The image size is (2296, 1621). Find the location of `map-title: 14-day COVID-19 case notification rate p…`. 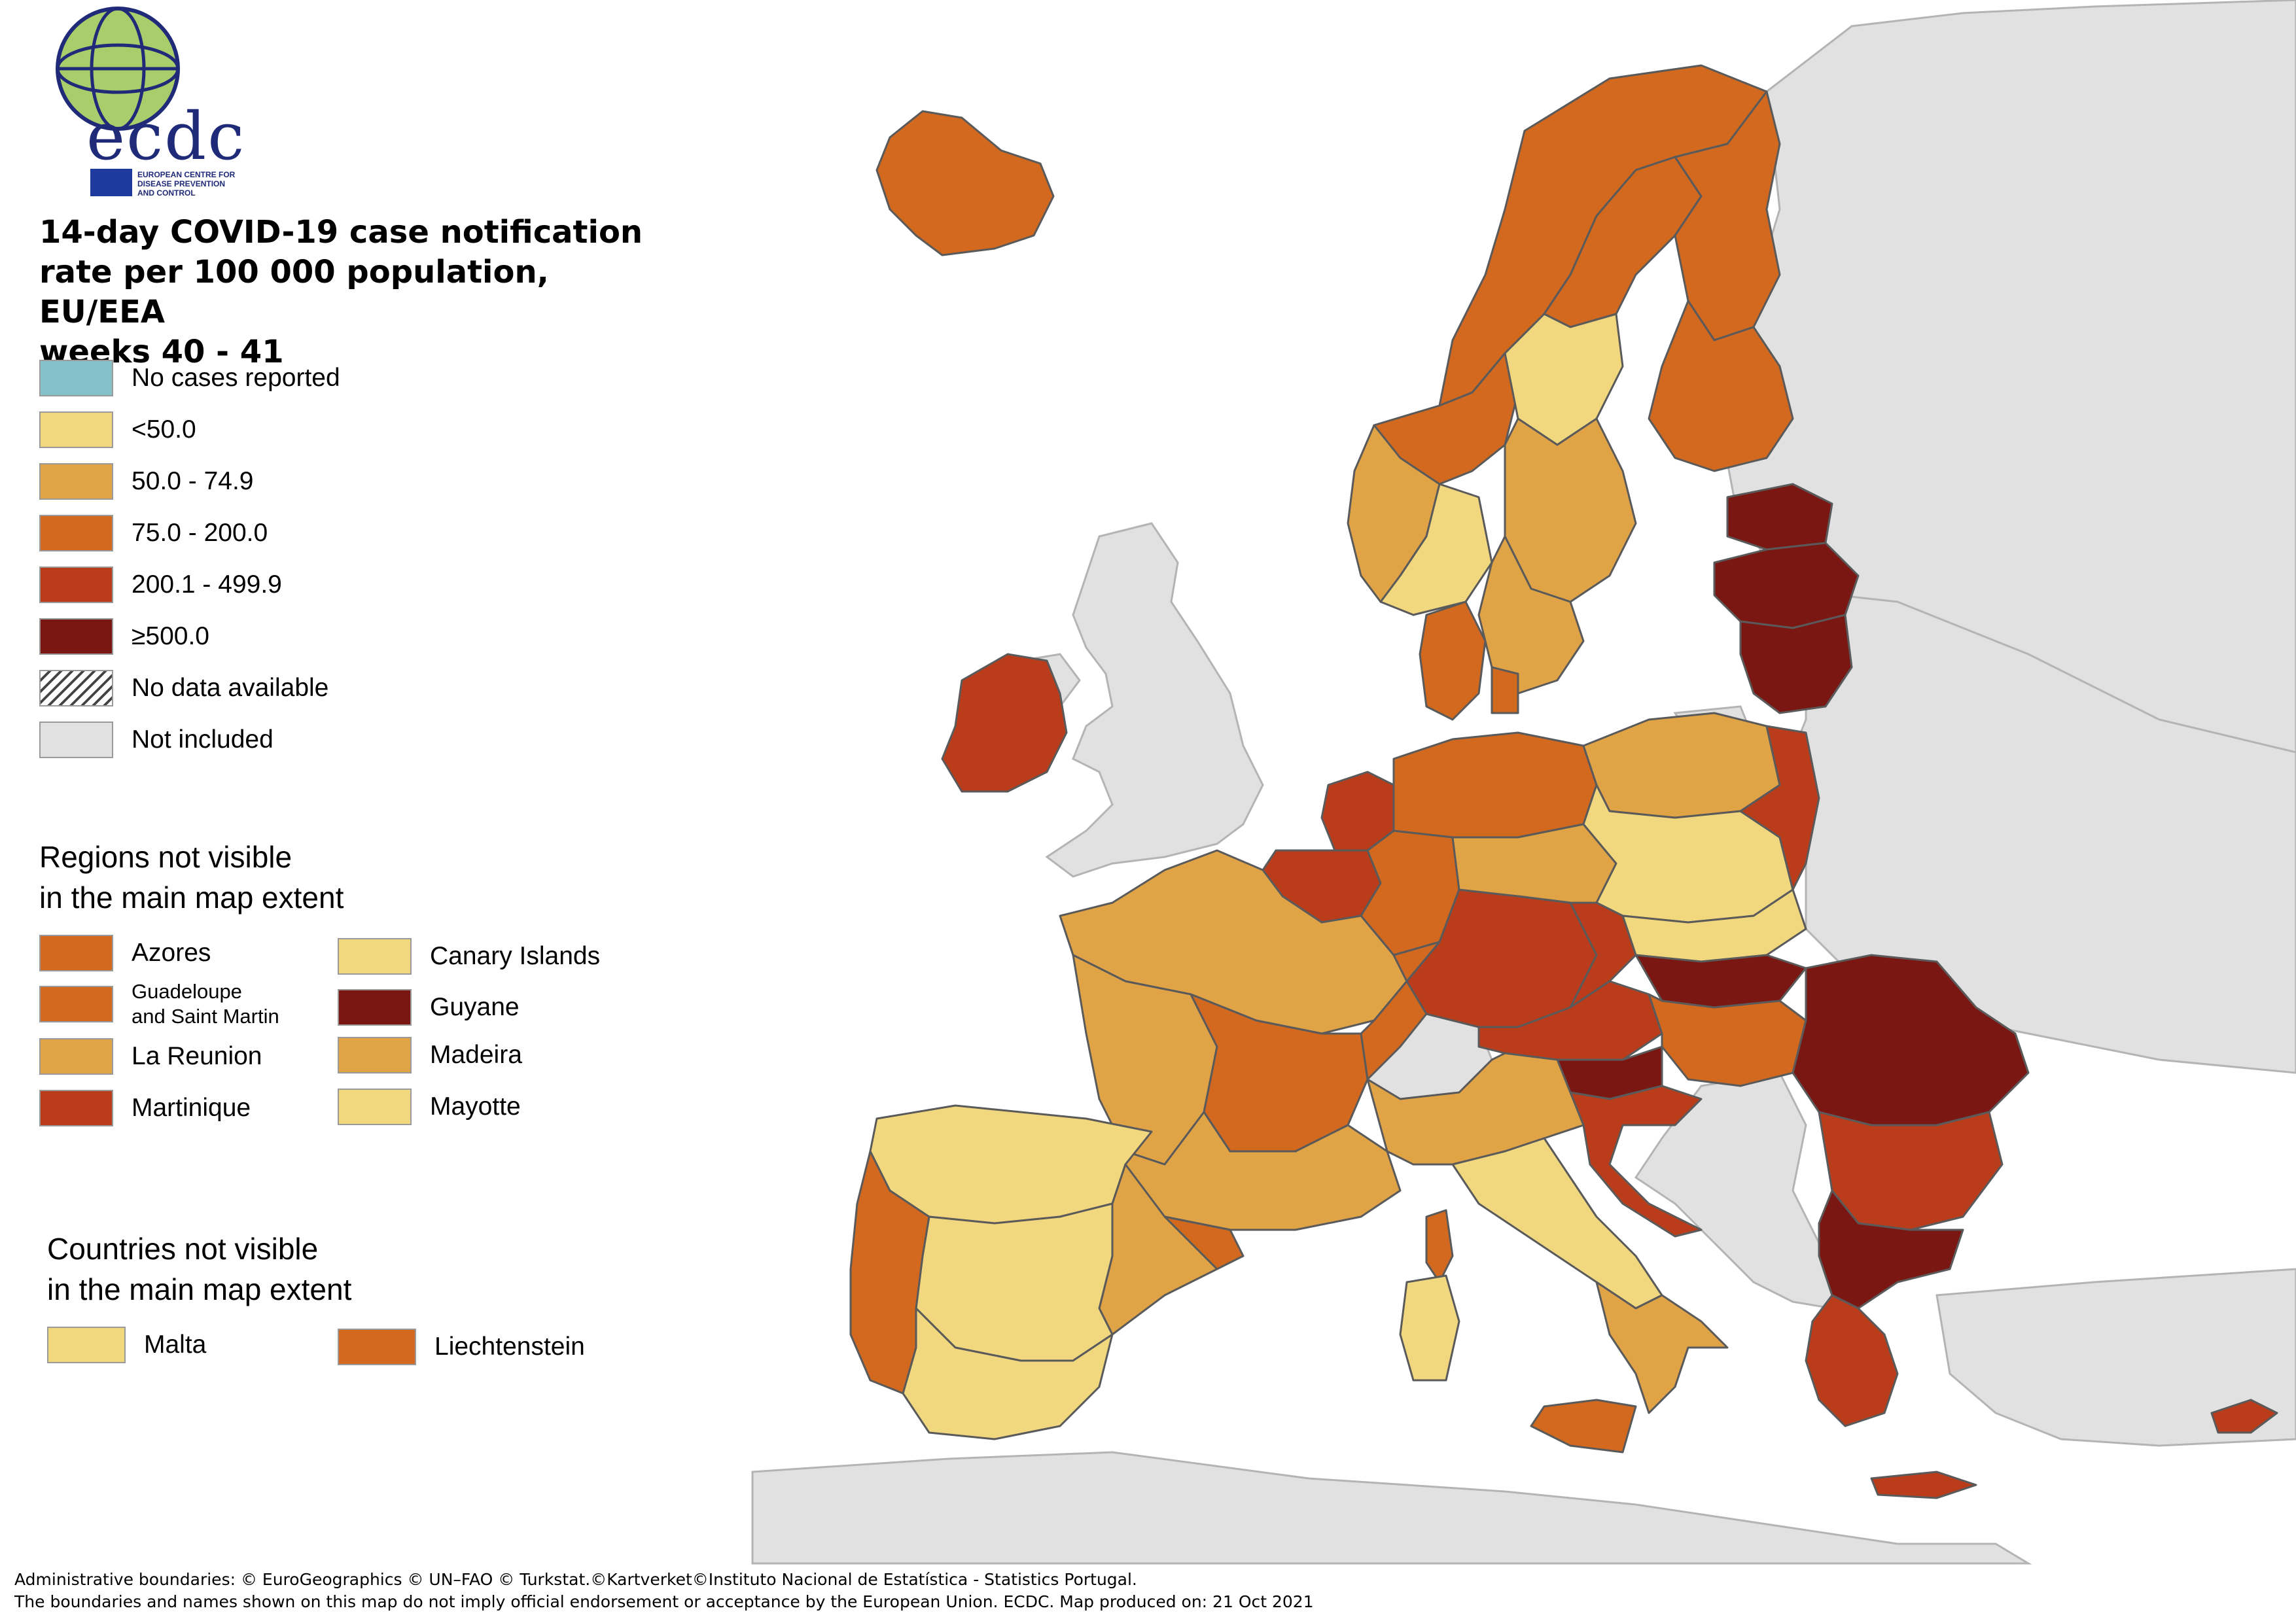

map-title: 14-day COVID-19 case notification rate p… is located at coordinates (341, 292).